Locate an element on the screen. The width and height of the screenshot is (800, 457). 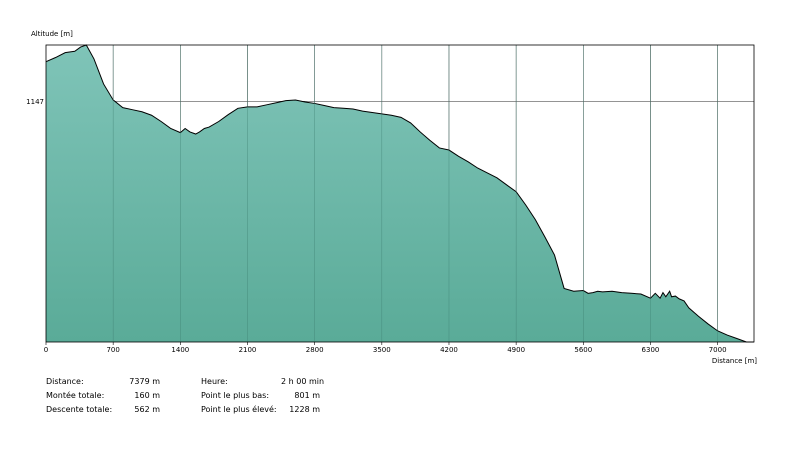
stat-lowest-point: Point le plus bas: 801 m is located at coordinates (260, 396).